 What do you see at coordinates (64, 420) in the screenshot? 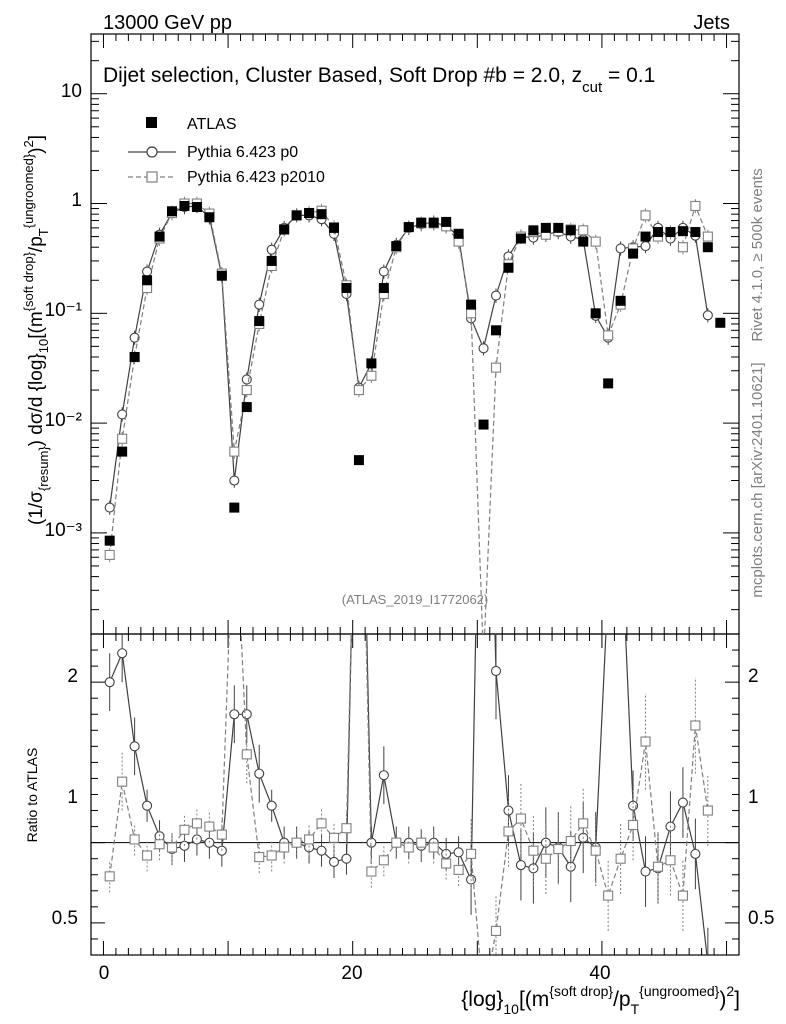
I see `y-tick-label: 10⁻²` at bounding box center [64, 420].